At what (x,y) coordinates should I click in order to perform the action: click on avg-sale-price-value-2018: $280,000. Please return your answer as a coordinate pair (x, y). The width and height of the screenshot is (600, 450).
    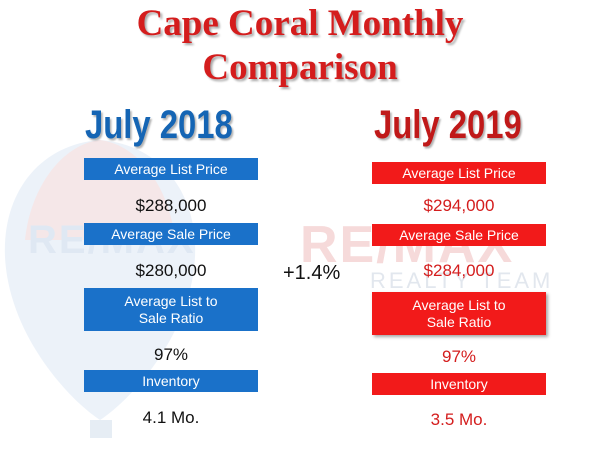
    Looking at the image, I should click on (171, 270).